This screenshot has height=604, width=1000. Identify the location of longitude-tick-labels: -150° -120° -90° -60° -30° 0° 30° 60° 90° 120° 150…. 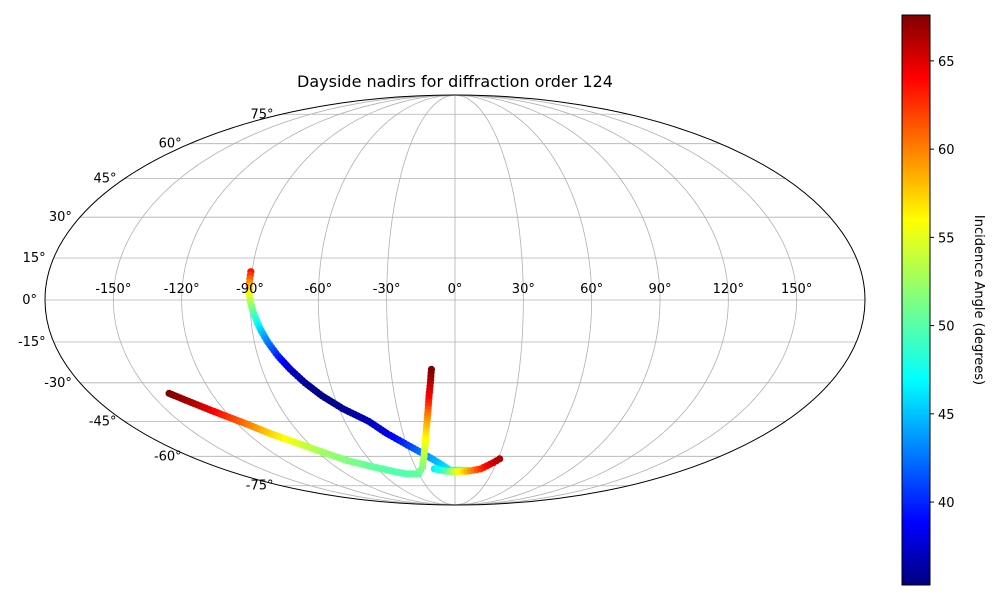
(453, 289).